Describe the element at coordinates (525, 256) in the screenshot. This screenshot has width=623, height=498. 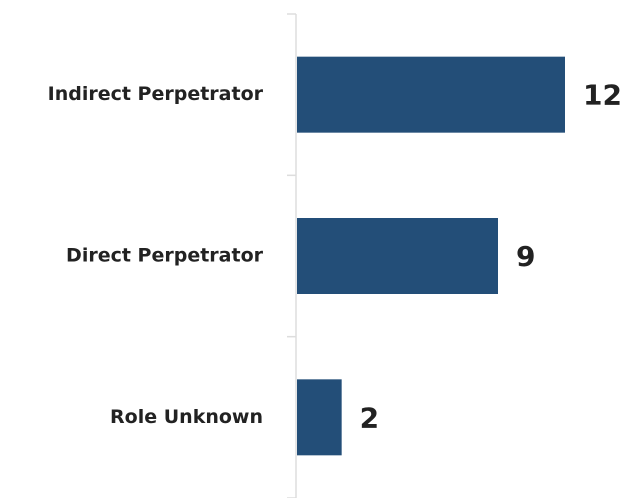
I see `value-label: 9` at that location.